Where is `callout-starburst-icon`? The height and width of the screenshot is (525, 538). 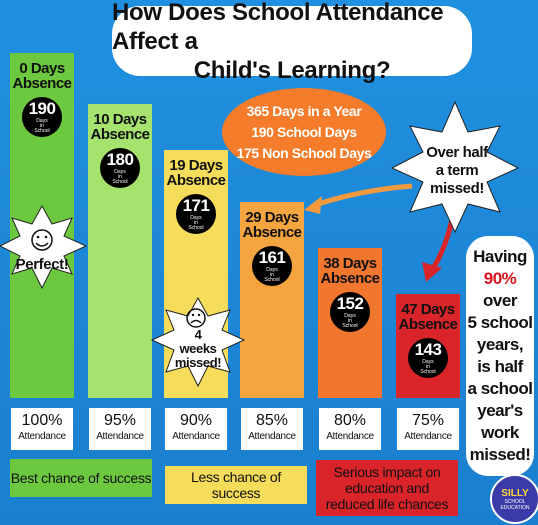 callout-starburst-icon is located at coordinates (455, 167).